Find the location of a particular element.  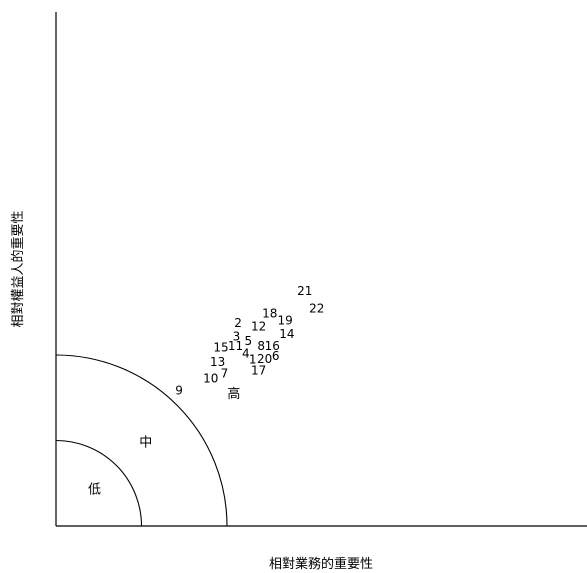

data-point-5: 5 is located at coordinates (249, 341).